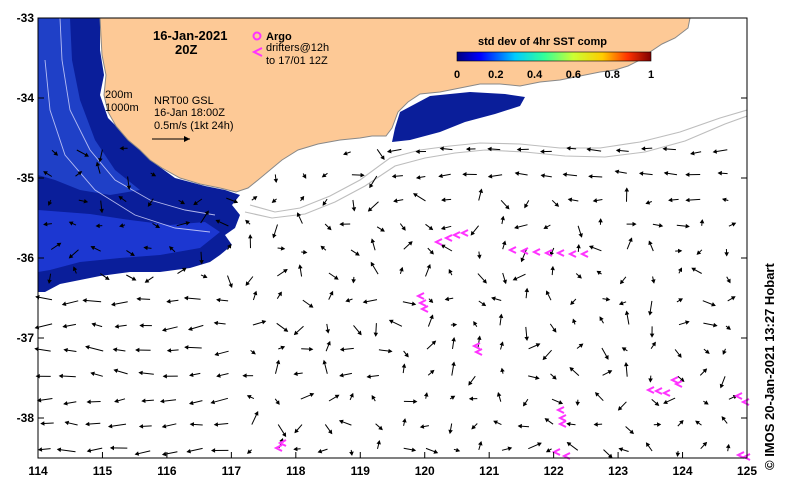  Describe the element at coordinates (535, 75) in the screenshot. I see `colorbar-tick-label: 0.4` at that location.